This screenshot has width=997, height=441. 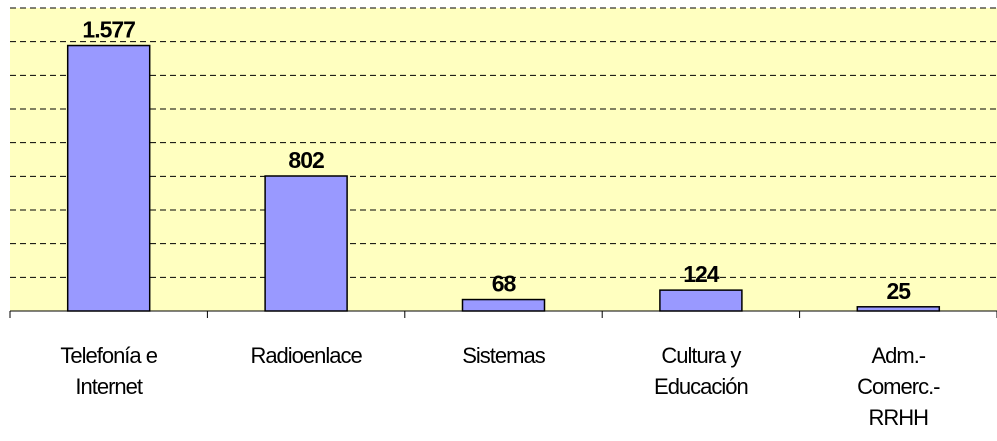 What do you see at coordinates (108, 30) in the screenshot?
I see `value-label: 1.577` at bounding box center [108, 30].